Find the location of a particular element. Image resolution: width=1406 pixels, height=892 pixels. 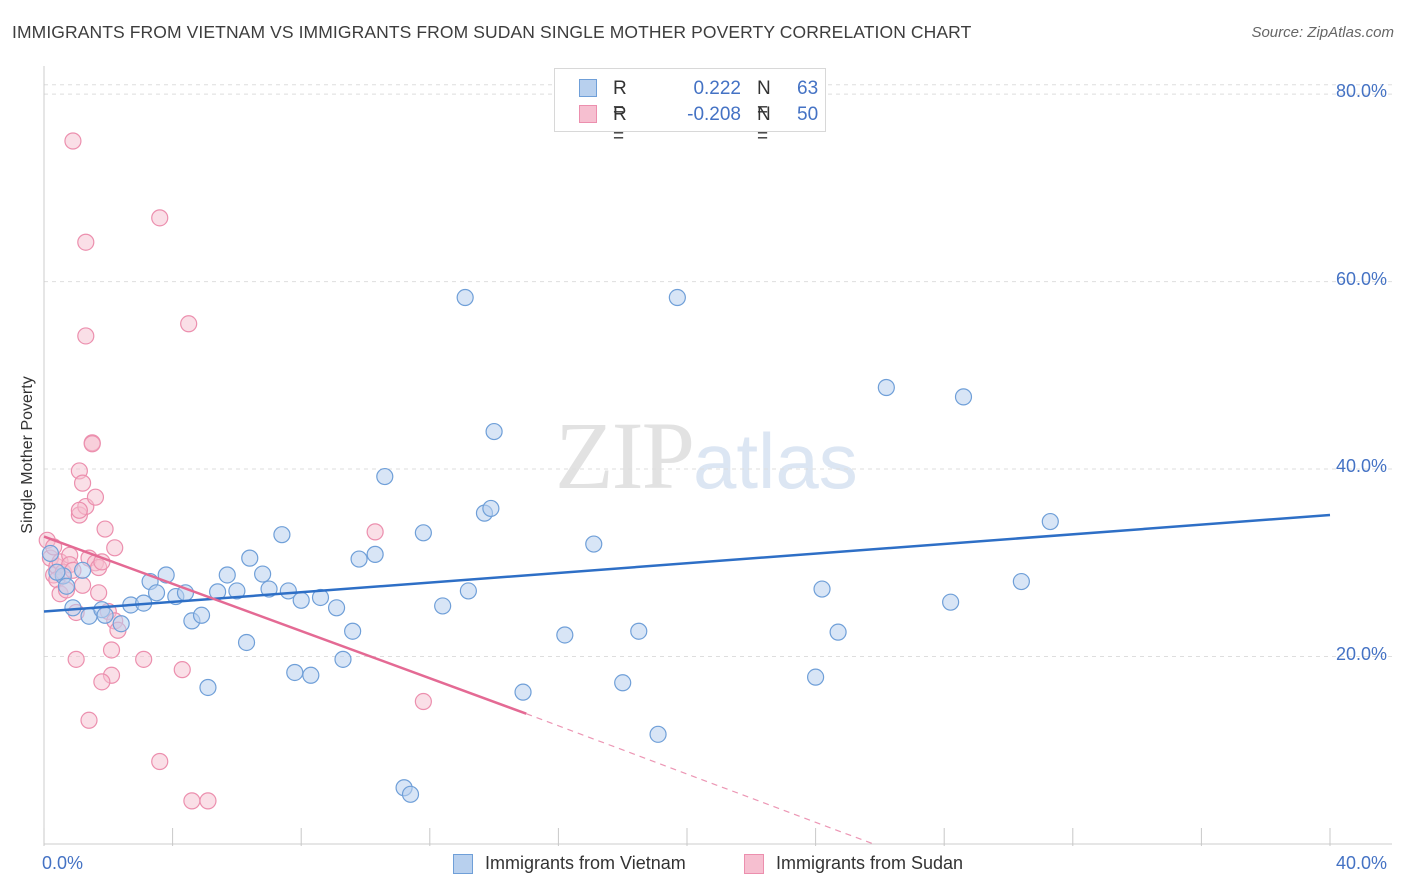

x-tick-label-left: 0.0% is located at coordinates (63, 863).